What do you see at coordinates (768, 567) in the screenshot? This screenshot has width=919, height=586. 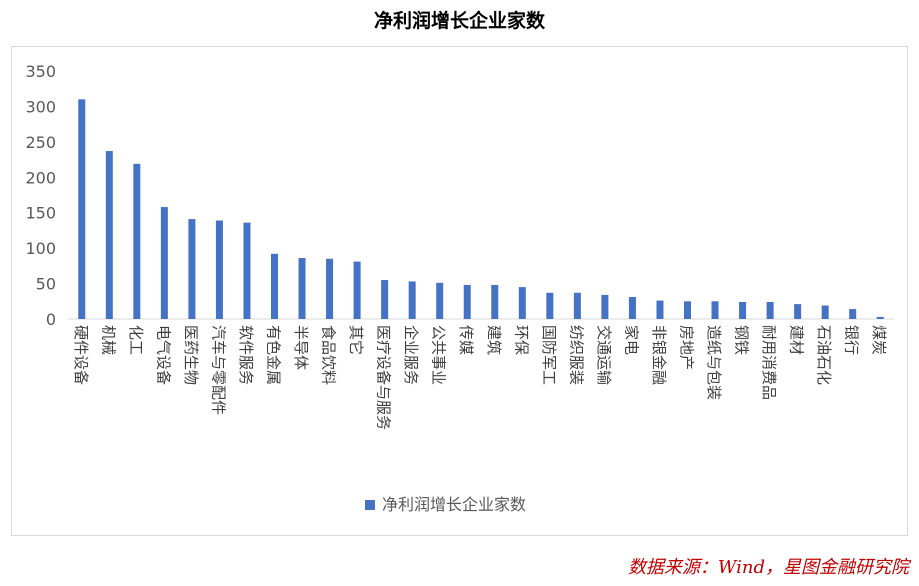 I see `source-note: 数据来源：Wind，星图金融研究院` at bounding box center [768, 567].